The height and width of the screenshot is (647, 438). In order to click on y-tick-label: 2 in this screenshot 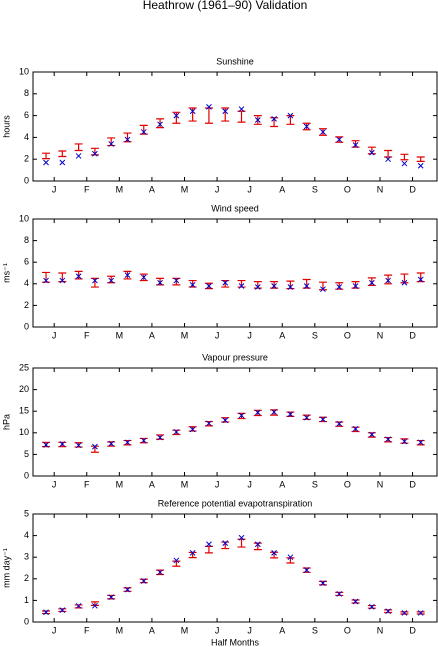, I will do `click(26, 578)`.